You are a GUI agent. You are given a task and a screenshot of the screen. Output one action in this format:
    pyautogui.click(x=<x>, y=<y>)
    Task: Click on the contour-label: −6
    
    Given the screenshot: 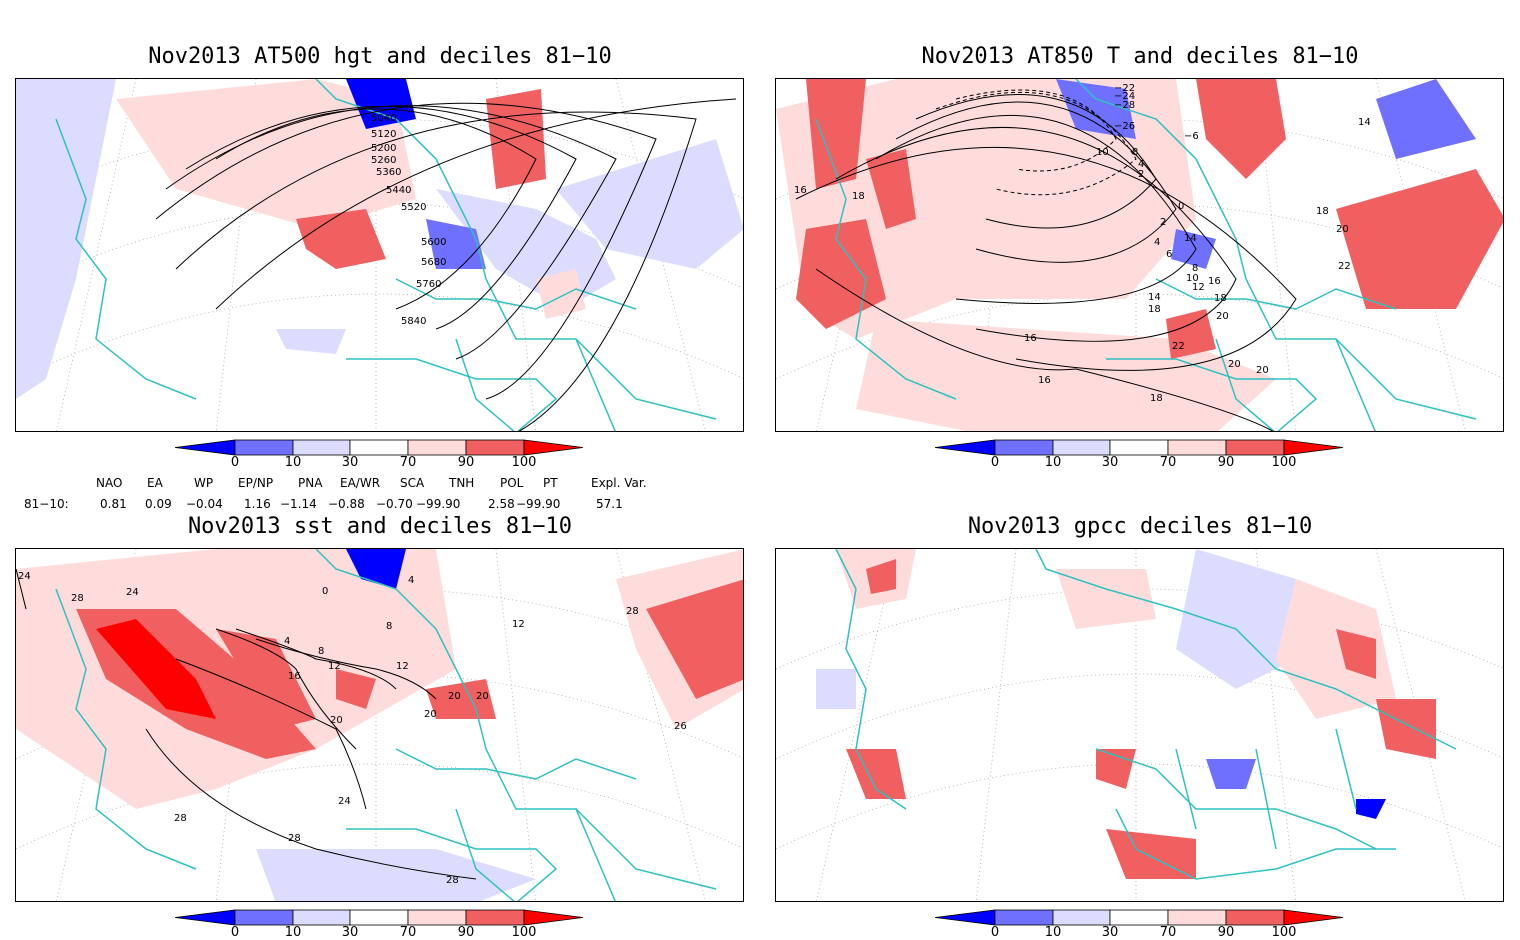 What is the action you would take?
    pyautogui.click(x=1191, y=136)
    